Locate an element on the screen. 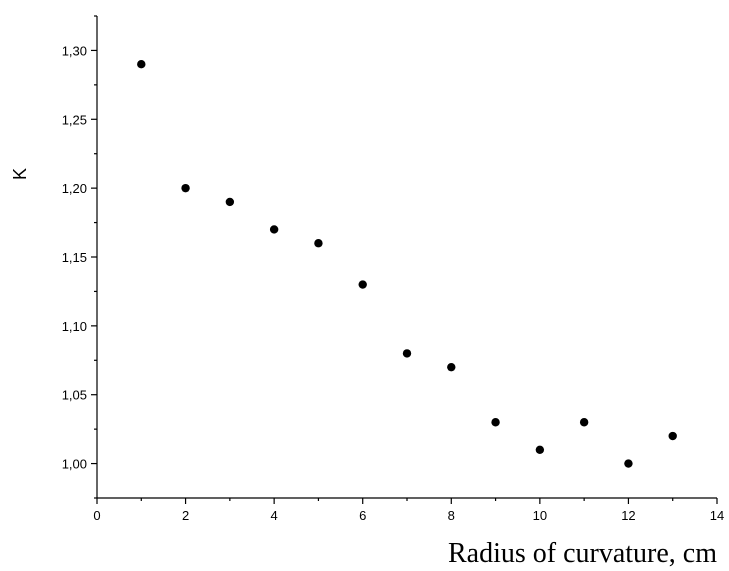 Image resolution: width=729 pixels, height=571 pixels. y-ticks: 1,00 1,05 1,10 1,15 1,20 1,25 1,30 is located at coordinates (79, 257).